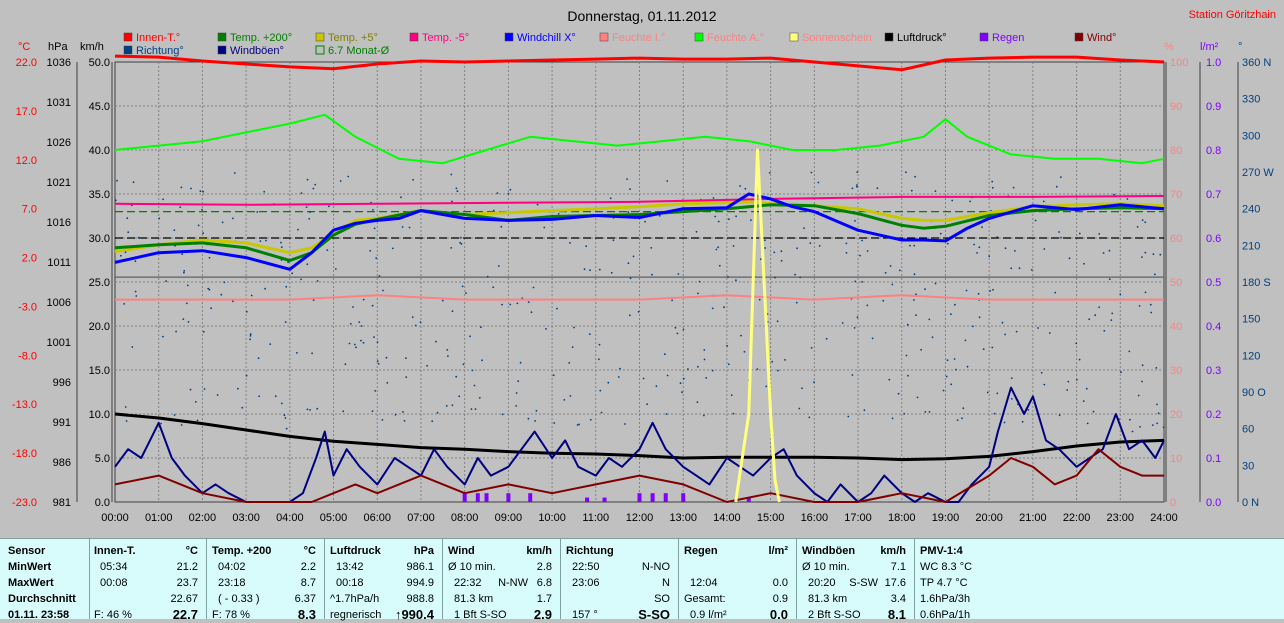 The height and width of the screenshot is (623, 1284). What do you see at coordinates (1176, 107) in the screenshot?
I see `humidity-tick-label: 90` at bounding box center [1176, 107].